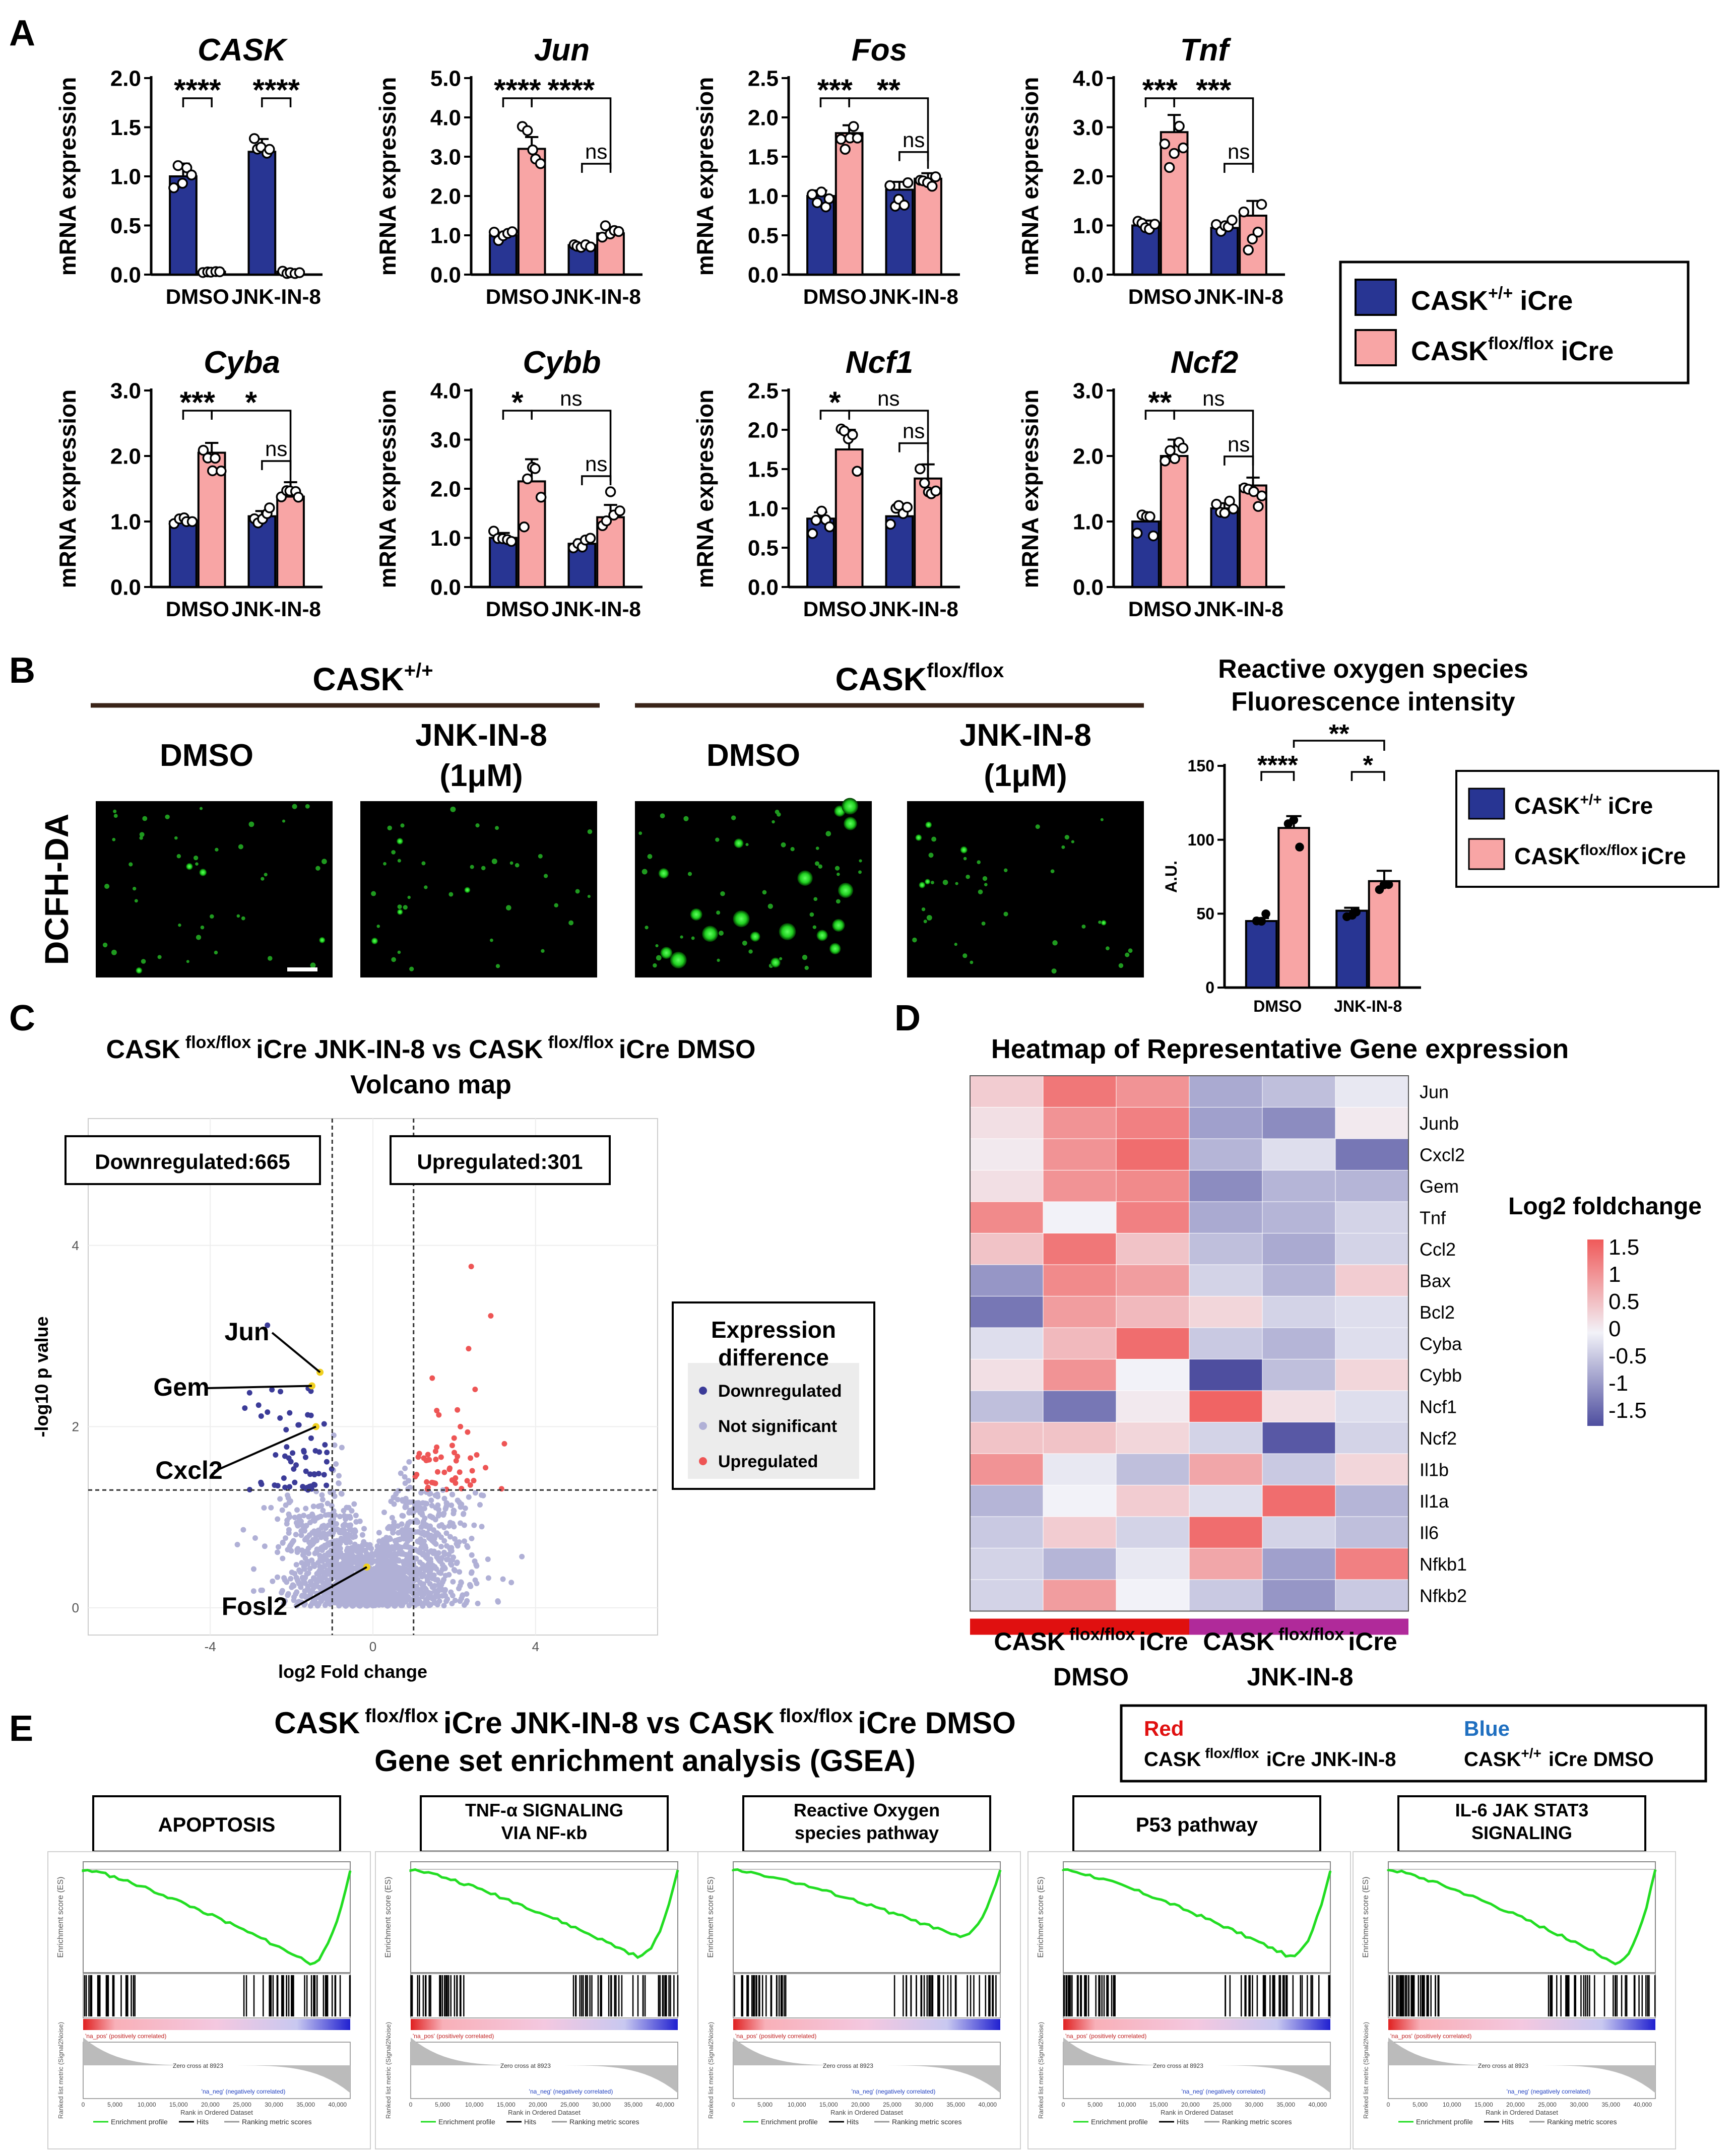 The height and width of the screenshot is (2154, 1736). I want to click on heatmap-group-label-1: CASK flox/flox iCre, so click(1091, 1640).